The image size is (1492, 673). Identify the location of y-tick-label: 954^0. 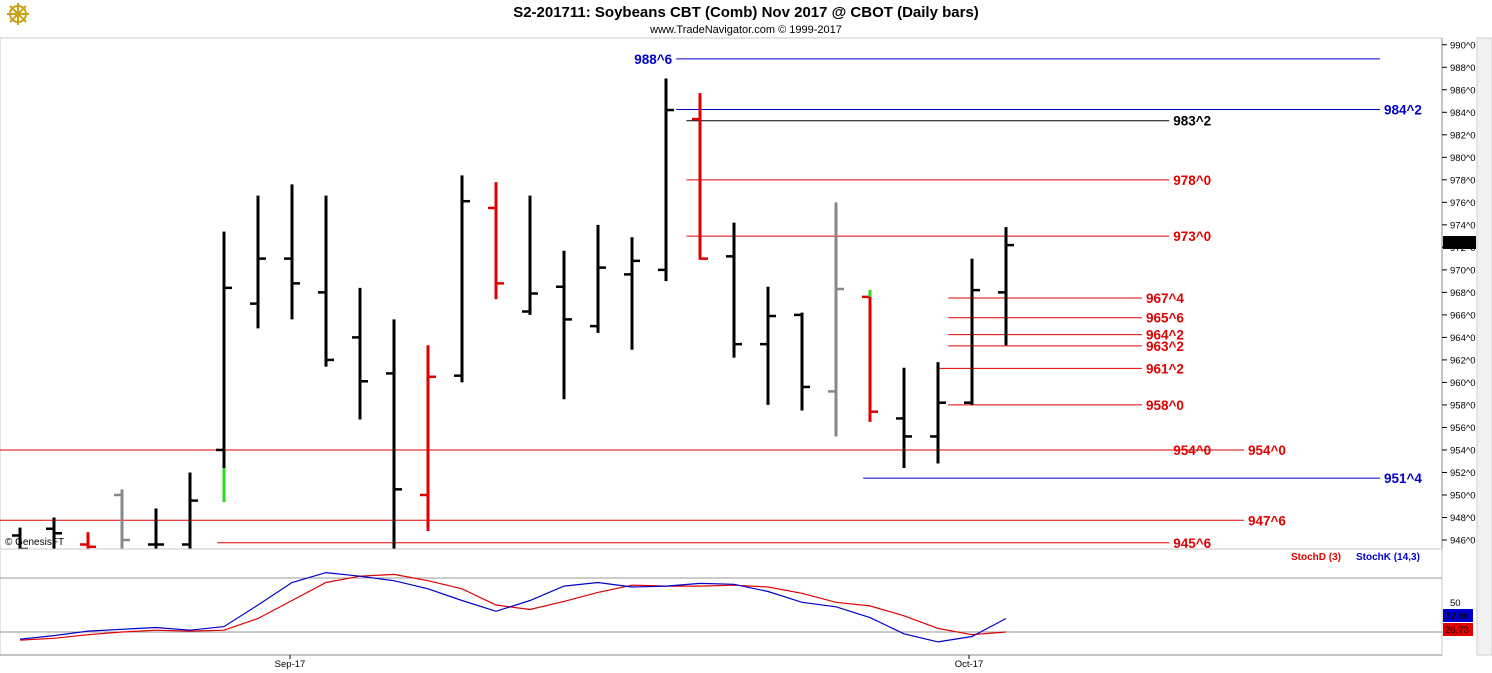
(1463, 450).